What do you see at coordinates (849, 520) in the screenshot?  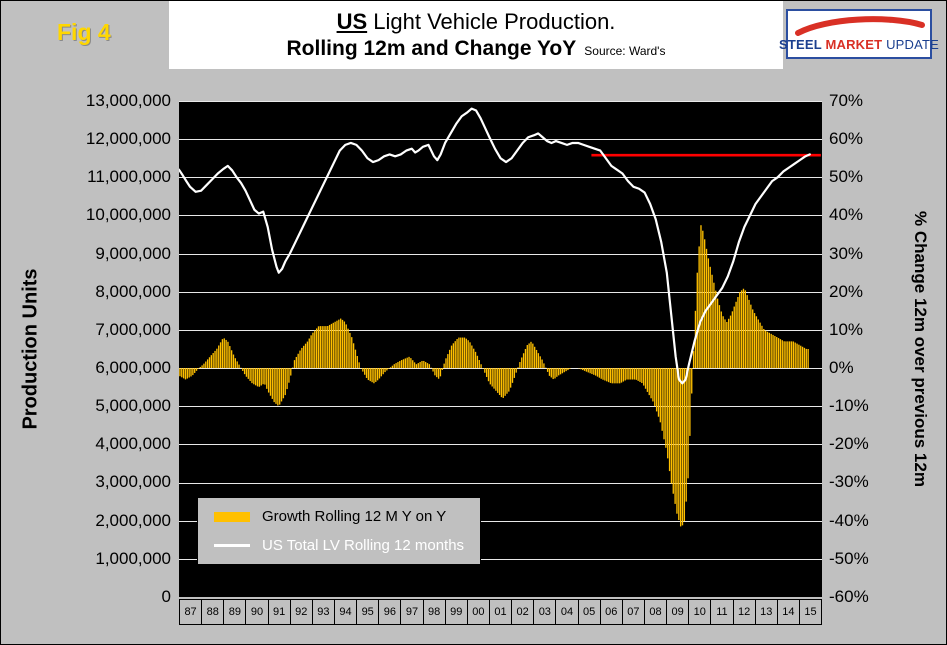 I see `right-axis-tick-label: -40%` at bounding box center [849, 520].